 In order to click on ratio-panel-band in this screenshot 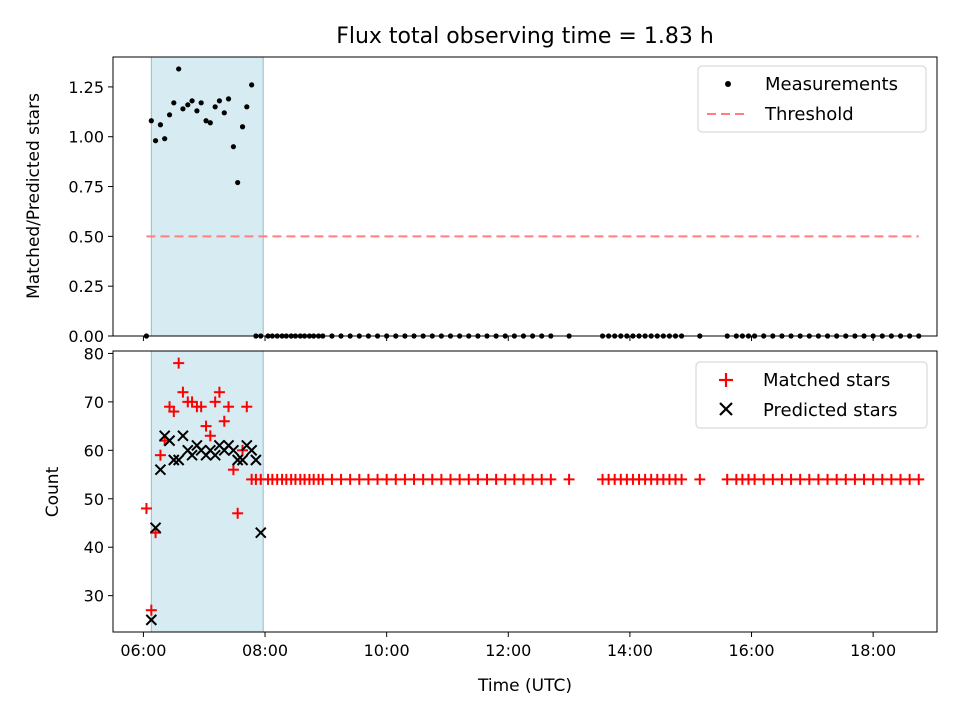, I will do `click(207, 196)`.